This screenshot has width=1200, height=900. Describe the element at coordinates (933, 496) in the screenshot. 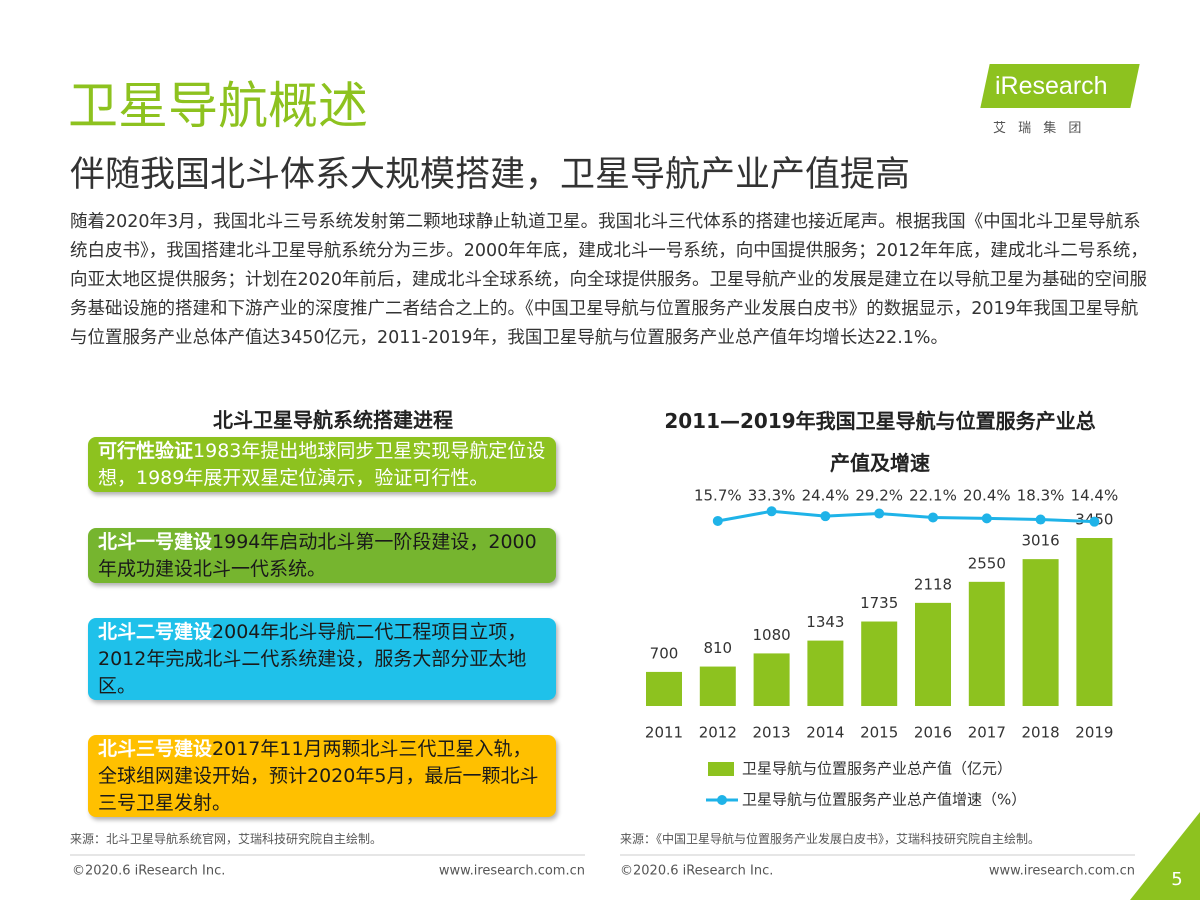

I see `line-label: 22.1%` at that location.